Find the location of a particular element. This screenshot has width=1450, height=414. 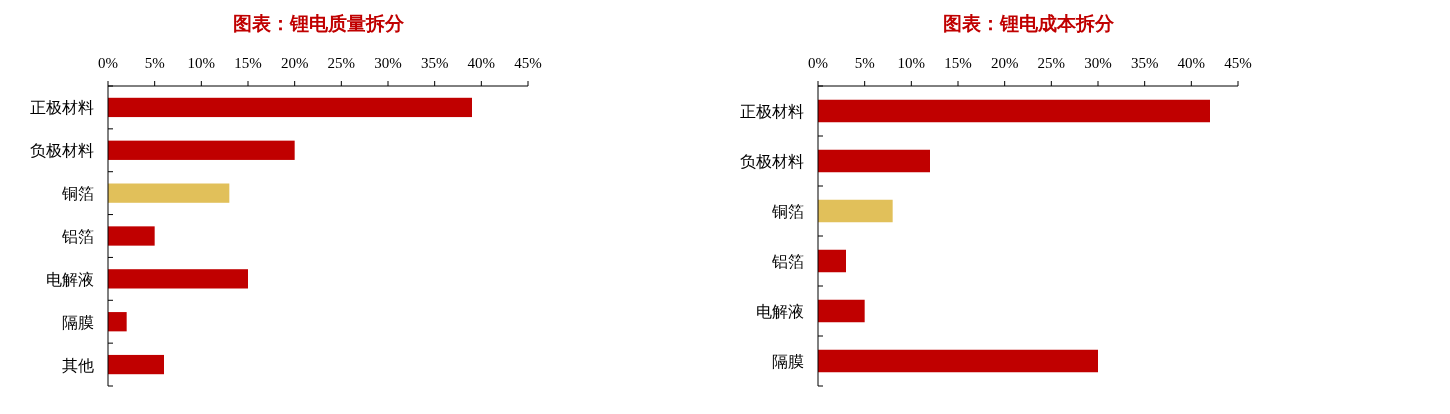

y-tick-label: 其他 is located at coordinates (78, 365).